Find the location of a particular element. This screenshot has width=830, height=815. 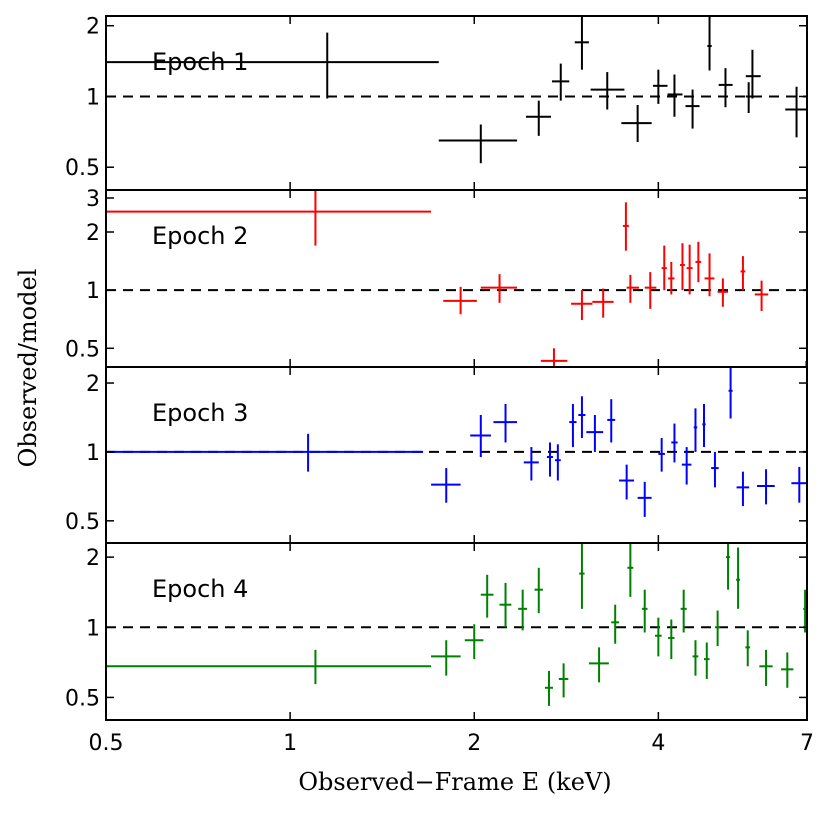

x-tick-label: 2 is located at coordinates (474, 743).